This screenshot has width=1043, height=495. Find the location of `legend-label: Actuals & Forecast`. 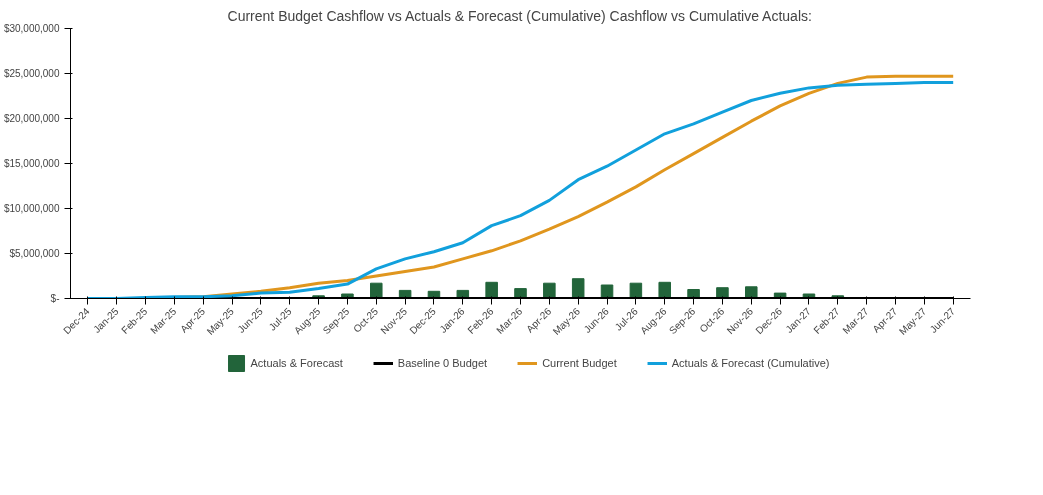

legend-label: Actuals & Forecast is located at coordinates (296, 363).